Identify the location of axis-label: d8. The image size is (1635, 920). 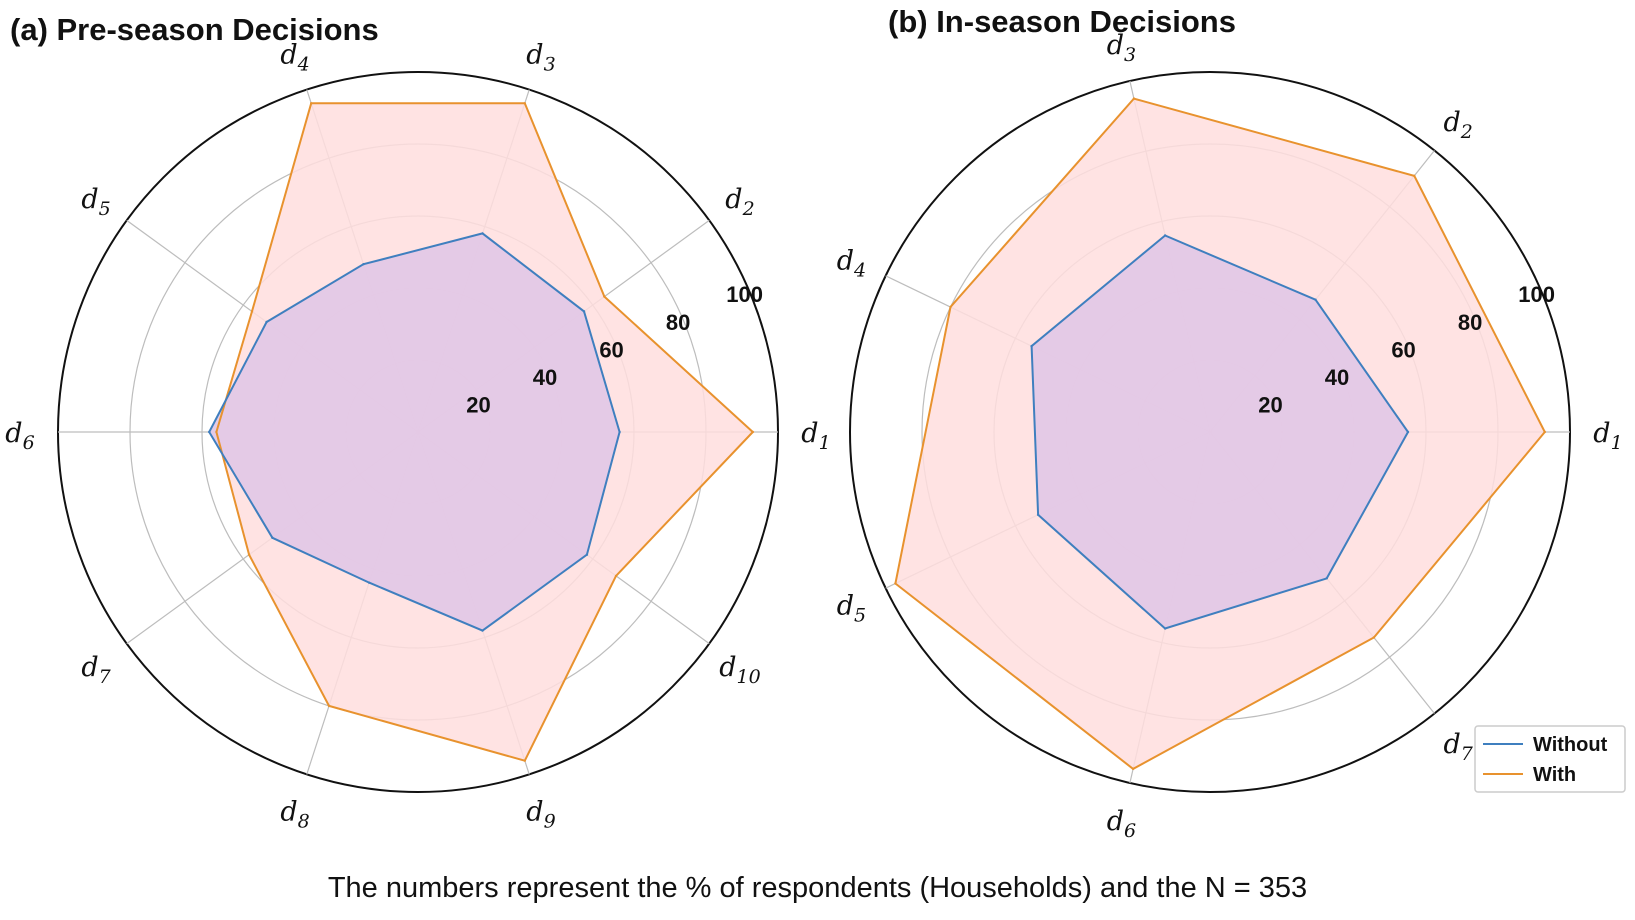
(294, 815).